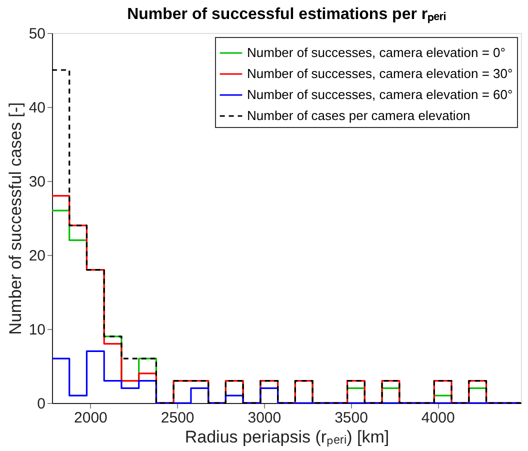  Describe the element at coordinates (358, 115) in the screenshot. I see `legend-label: Number of cases per camera elevation` at that location.